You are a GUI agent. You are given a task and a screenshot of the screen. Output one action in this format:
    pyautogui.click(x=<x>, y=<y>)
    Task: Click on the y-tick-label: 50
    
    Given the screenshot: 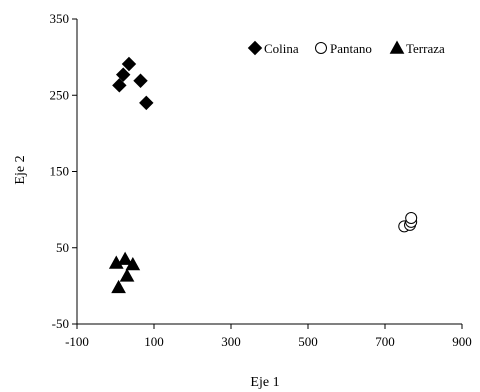 What is the action you would take?
    pyautogui.click(x=62, y=247)
    